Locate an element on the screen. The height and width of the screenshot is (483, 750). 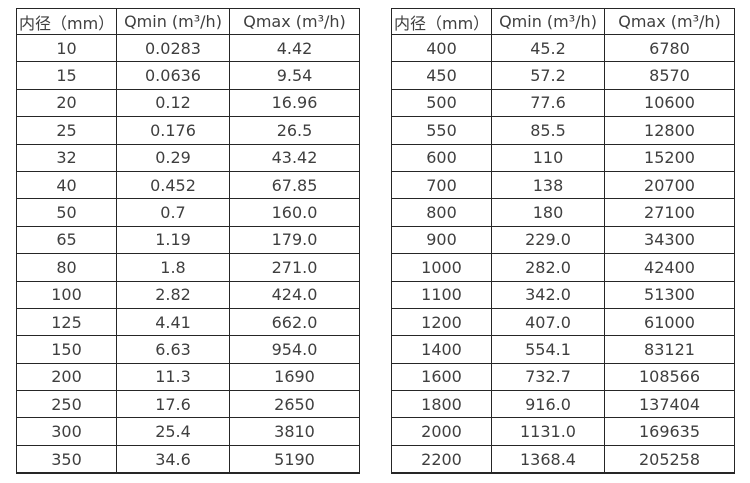
table-row: 2200 1368.4 205258 is located at coordinates (563, 459).